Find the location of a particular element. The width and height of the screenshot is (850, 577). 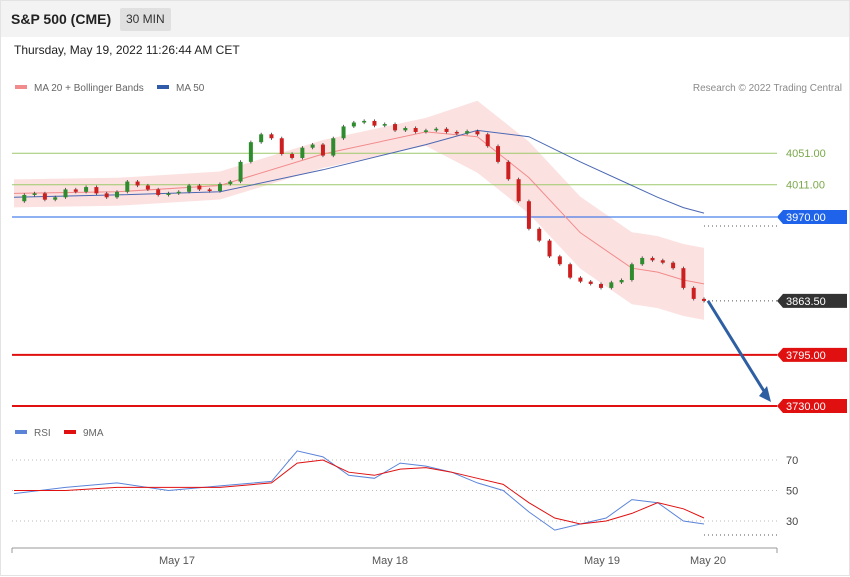

rsi-panel: 70 50 30 is located at coordinates (405, 493).